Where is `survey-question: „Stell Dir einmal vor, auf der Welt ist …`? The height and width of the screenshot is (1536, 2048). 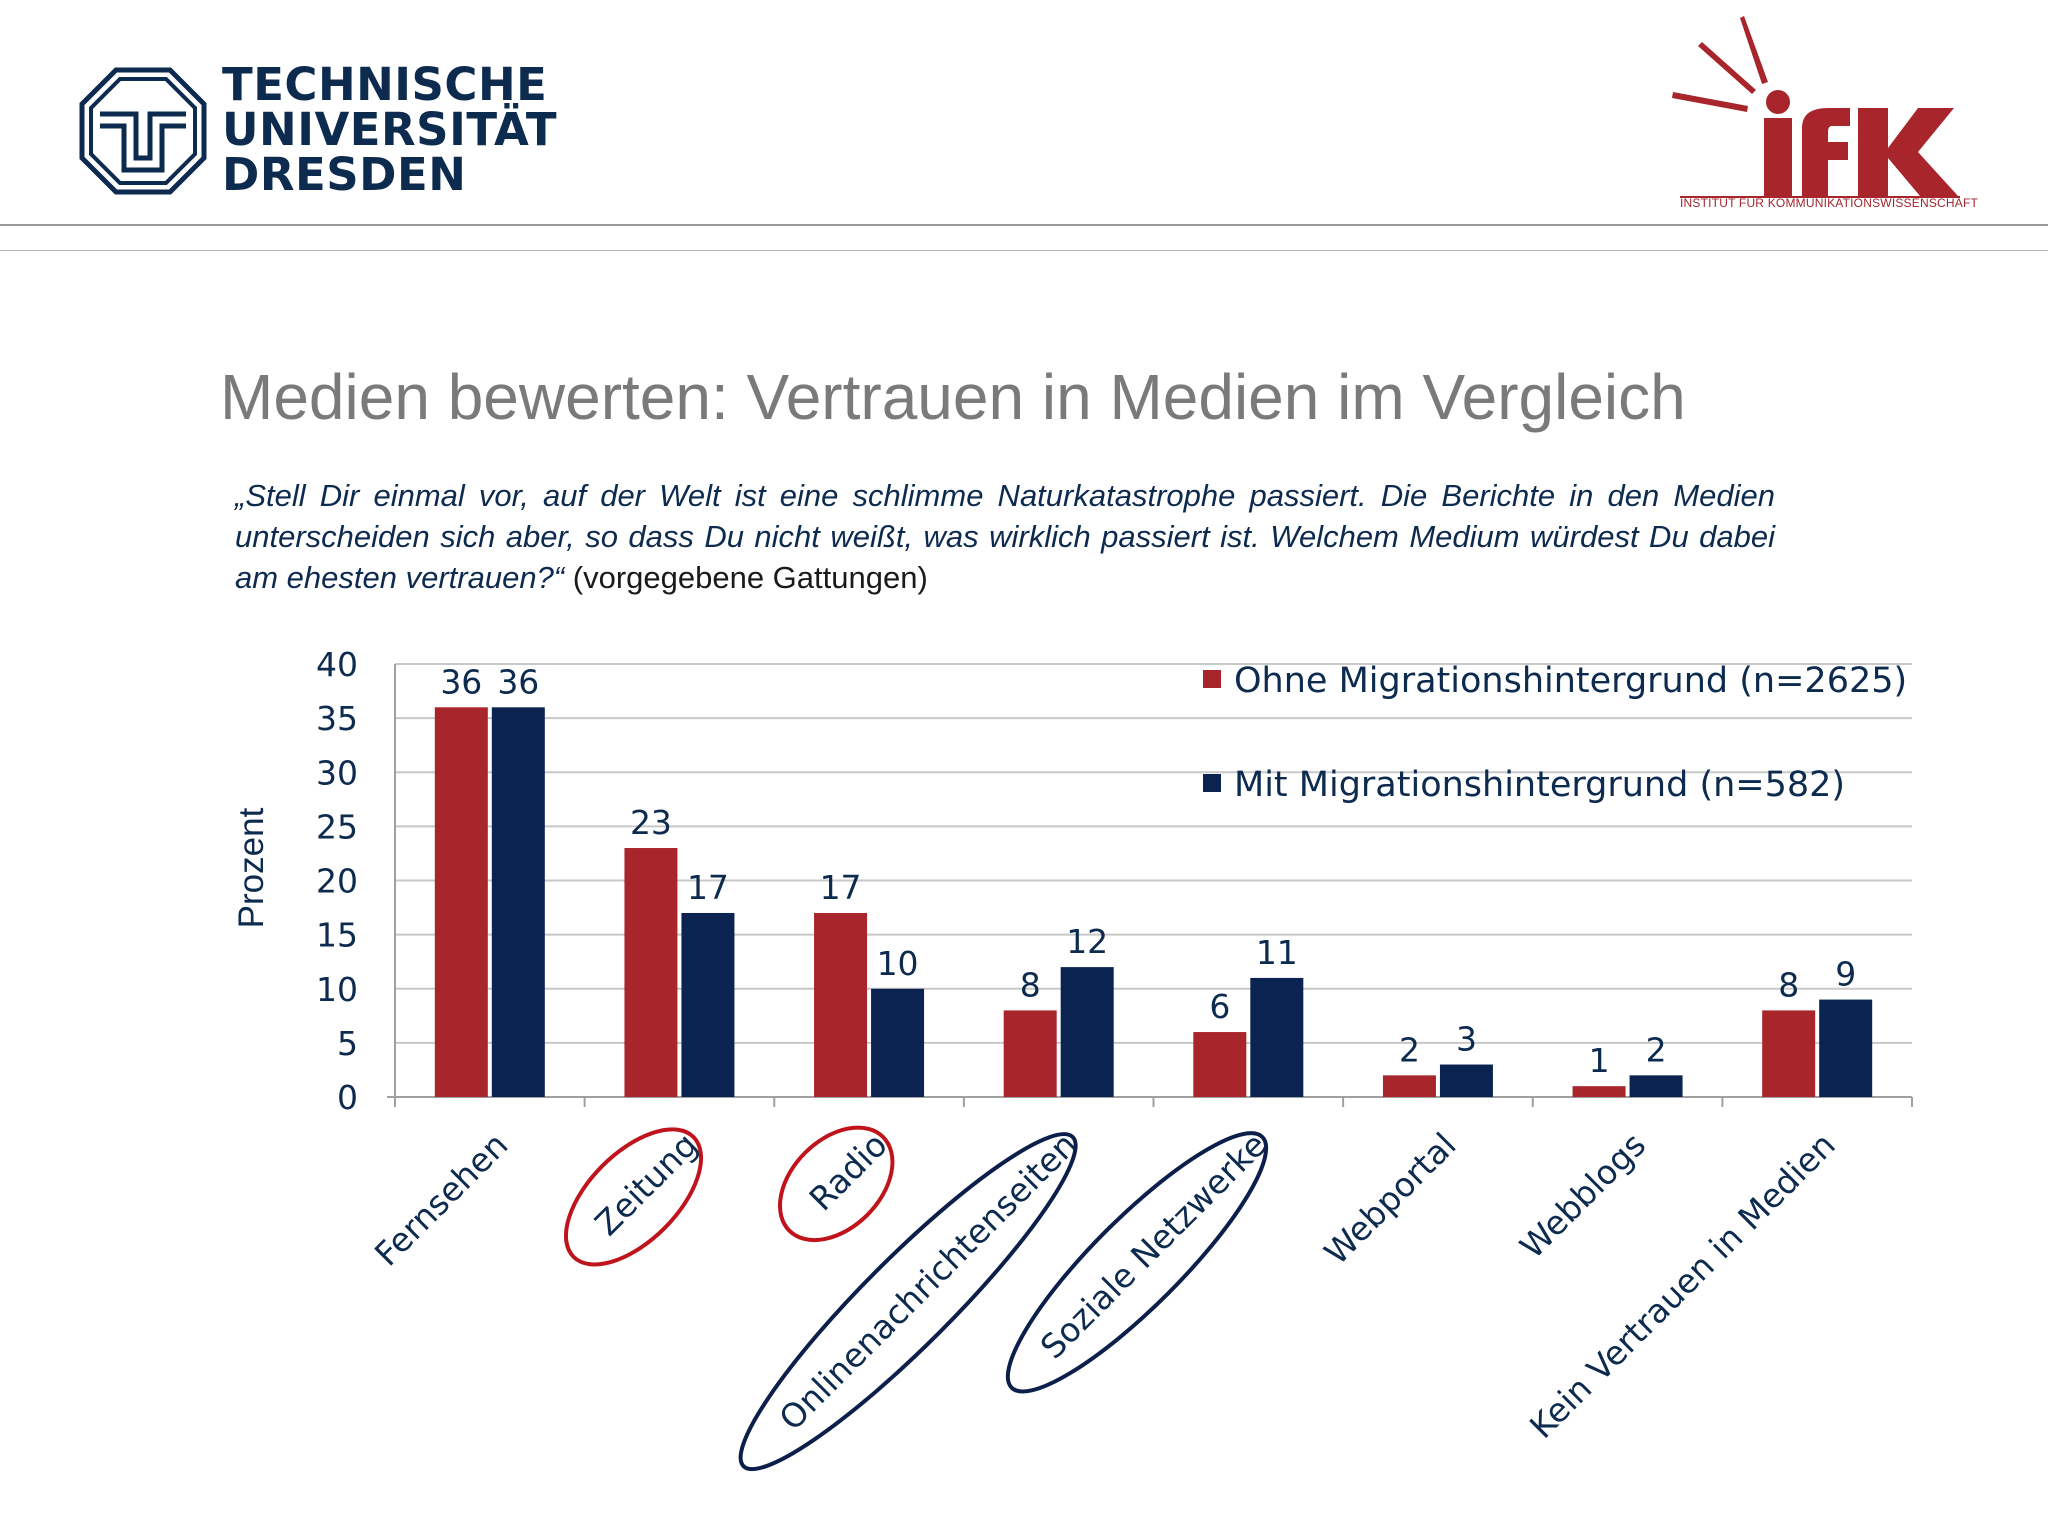
survey-question: „Stell Dir einmal vor, auf der Welt ist … is located at coordinates (1005, 536).